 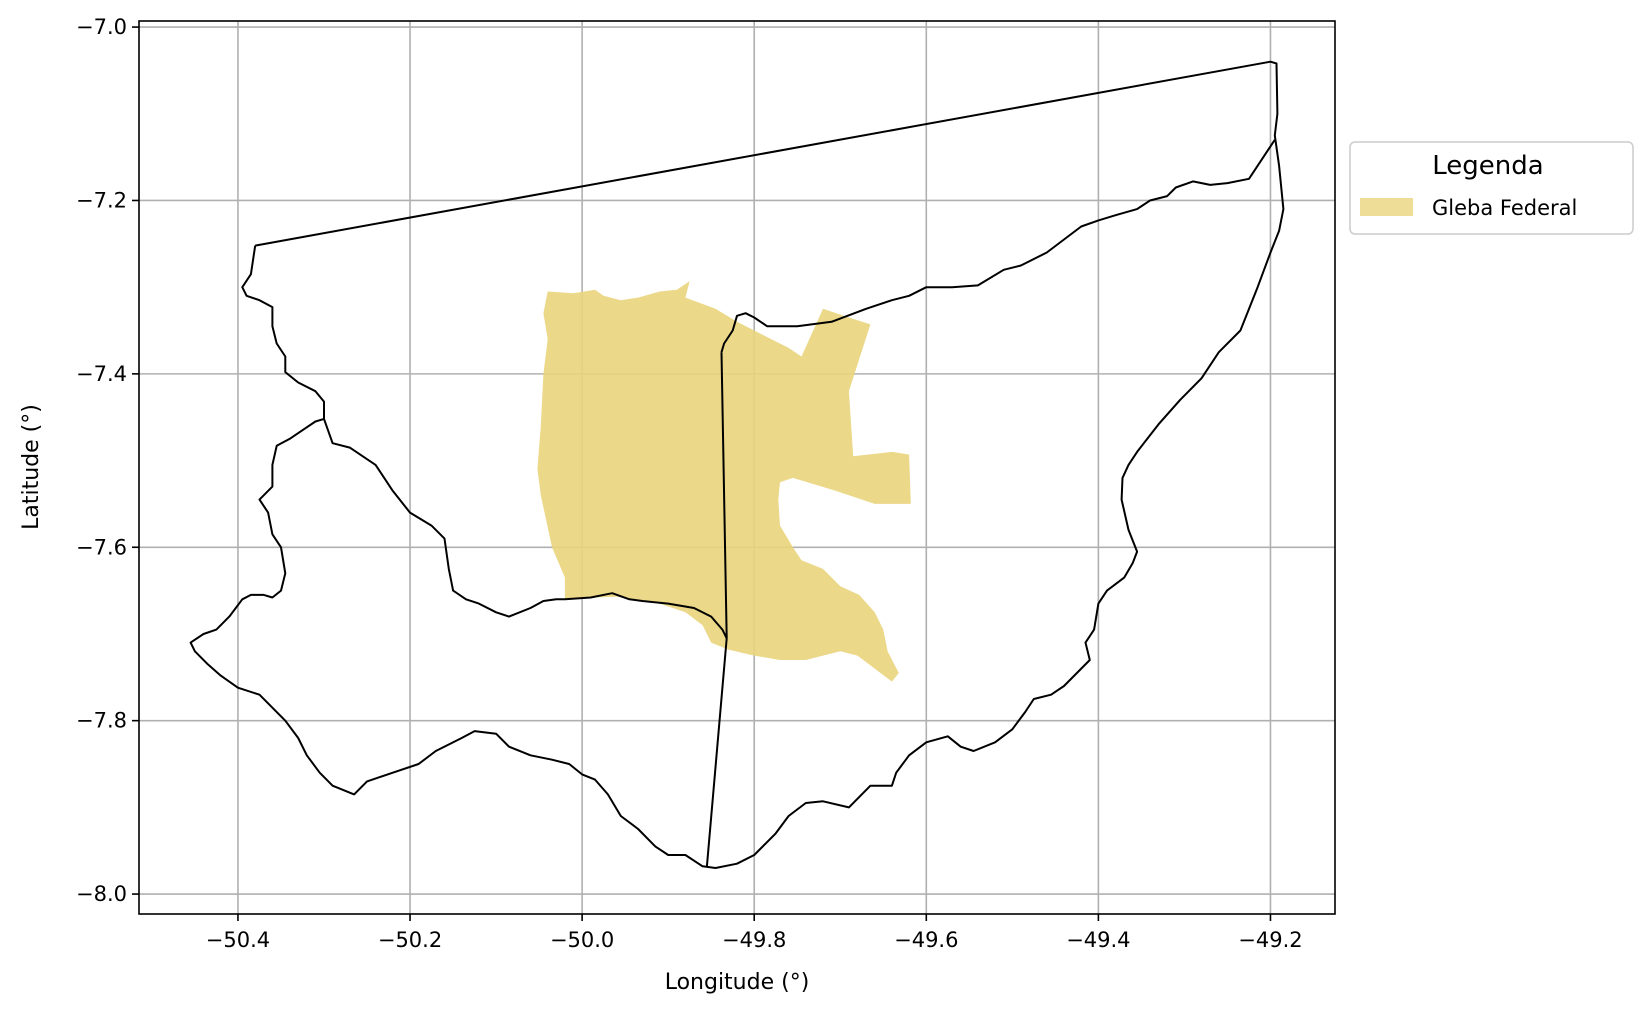 What do you see at coordinates (1270, 940) in the screenshot?
I see `x-tick-label: −49.2` at bounding box center [1270, 940].